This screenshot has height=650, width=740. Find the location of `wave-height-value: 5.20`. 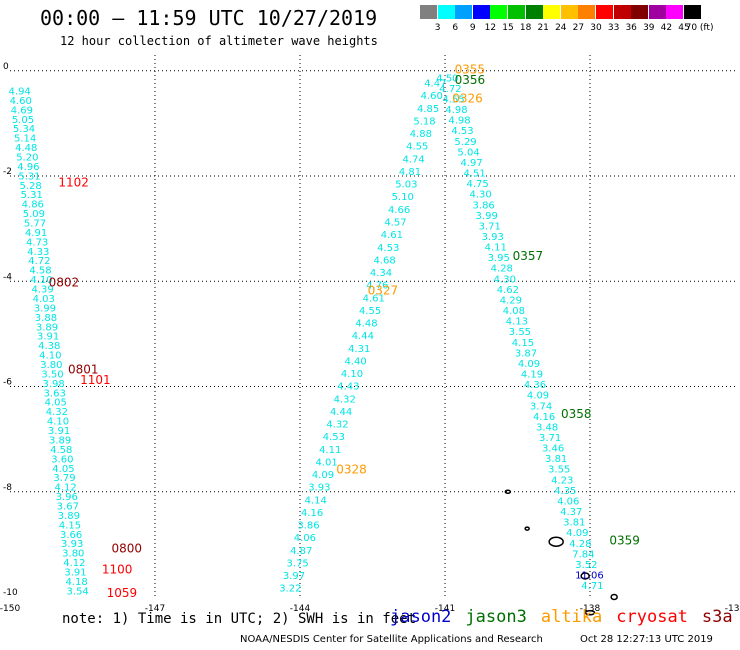

wave-height-value: 5.20 is located at coordinates (27, 157).